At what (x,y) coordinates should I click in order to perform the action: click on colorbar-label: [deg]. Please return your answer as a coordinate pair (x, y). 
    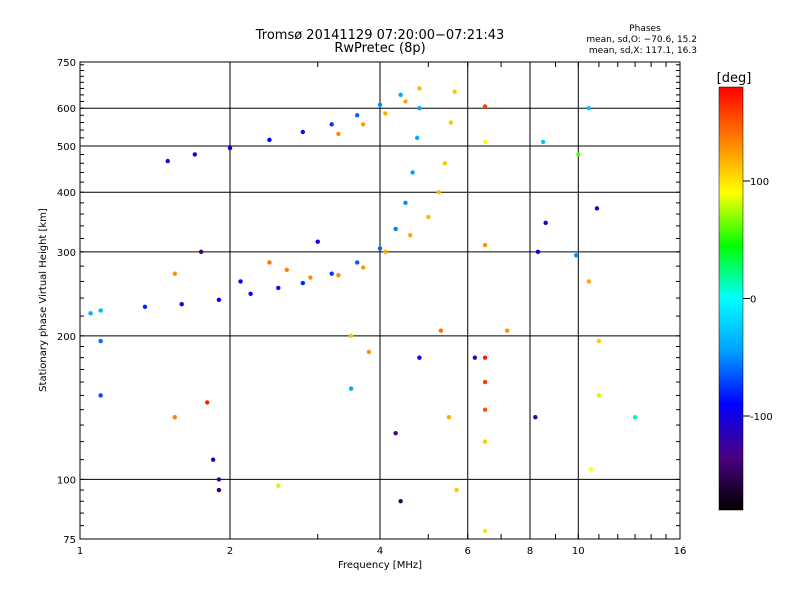
    Looking at the image, I should click on (734, 78).